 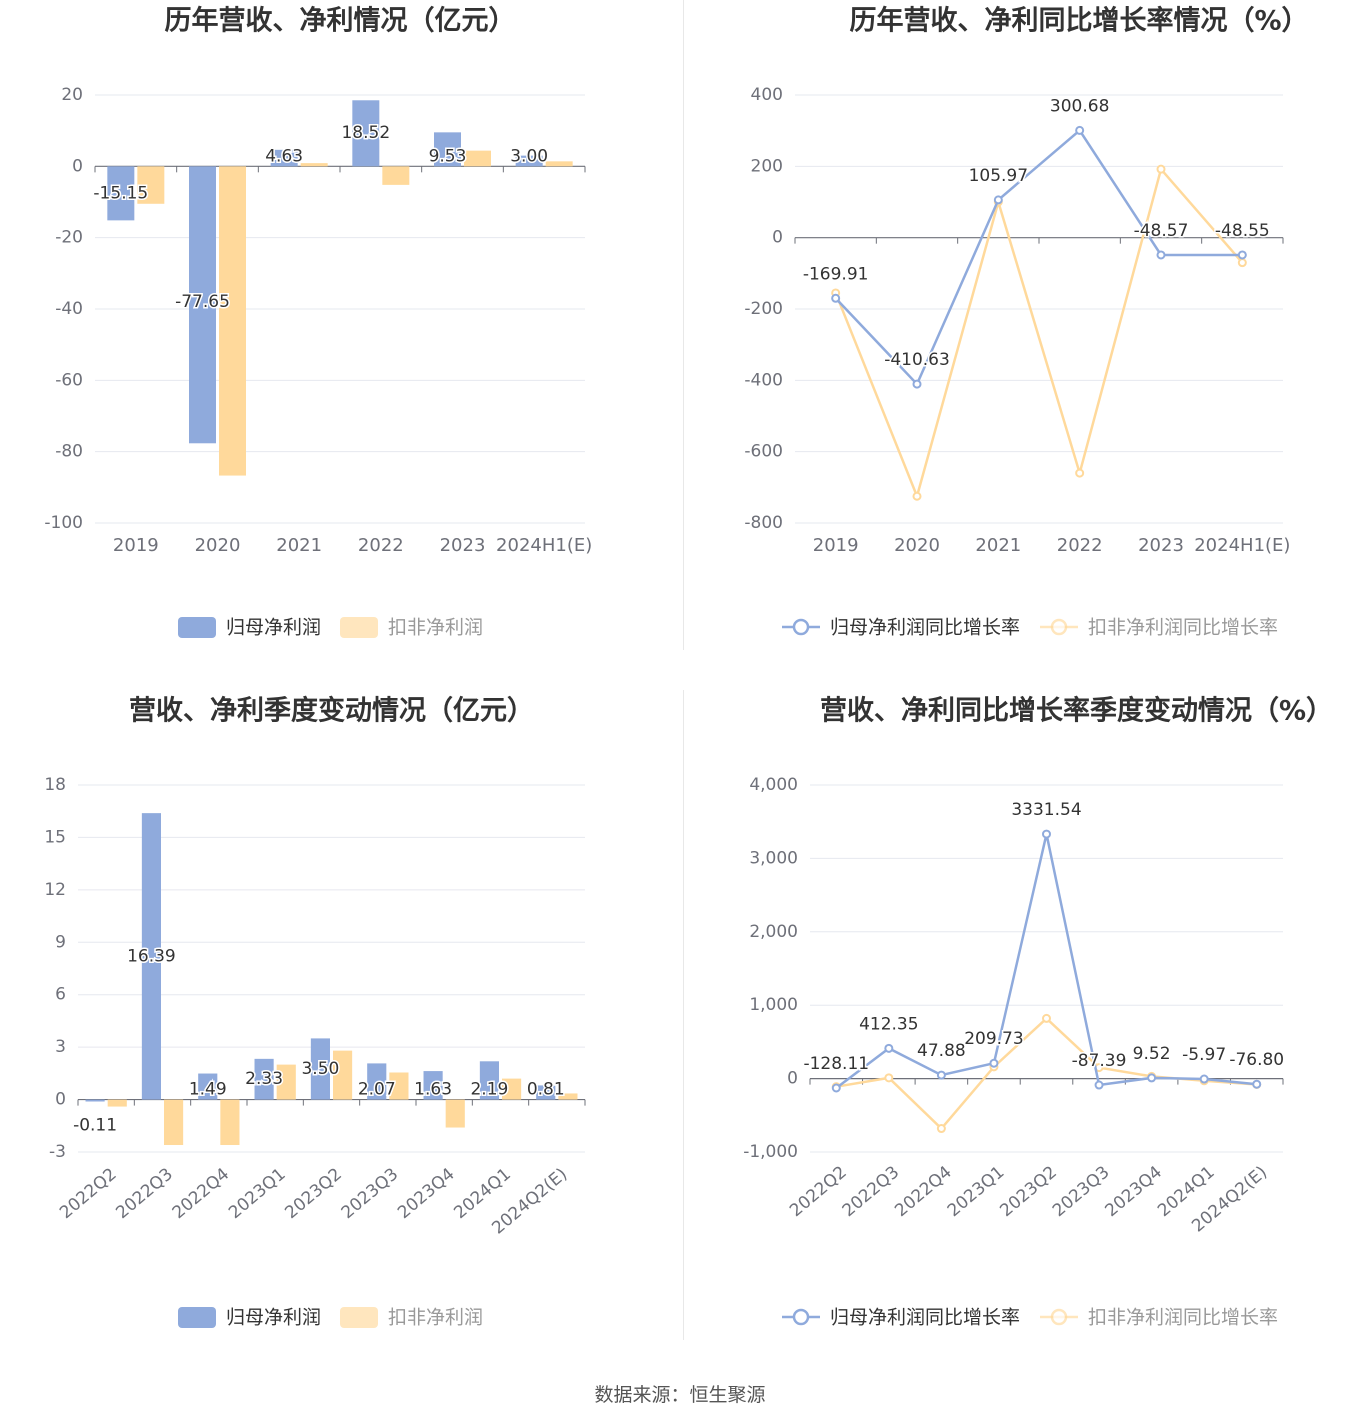 I want to click on data-label: 9.52, so click(x=1152, y=1054).